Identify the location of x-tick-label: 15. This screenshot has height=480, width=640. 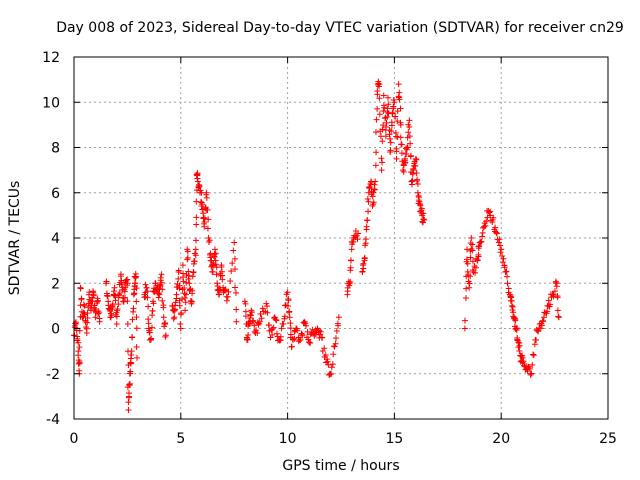
(394, 439).